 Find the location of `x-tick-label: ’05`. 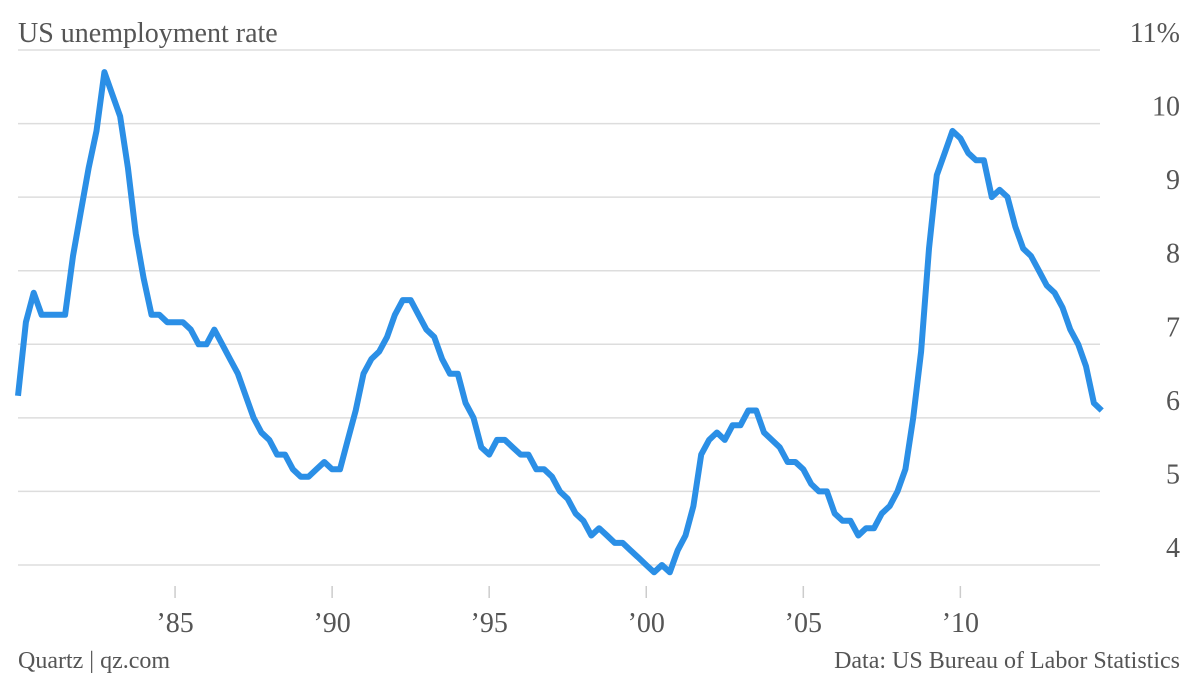

x-tick-label: ’05 is located at coordinates (803, 623).